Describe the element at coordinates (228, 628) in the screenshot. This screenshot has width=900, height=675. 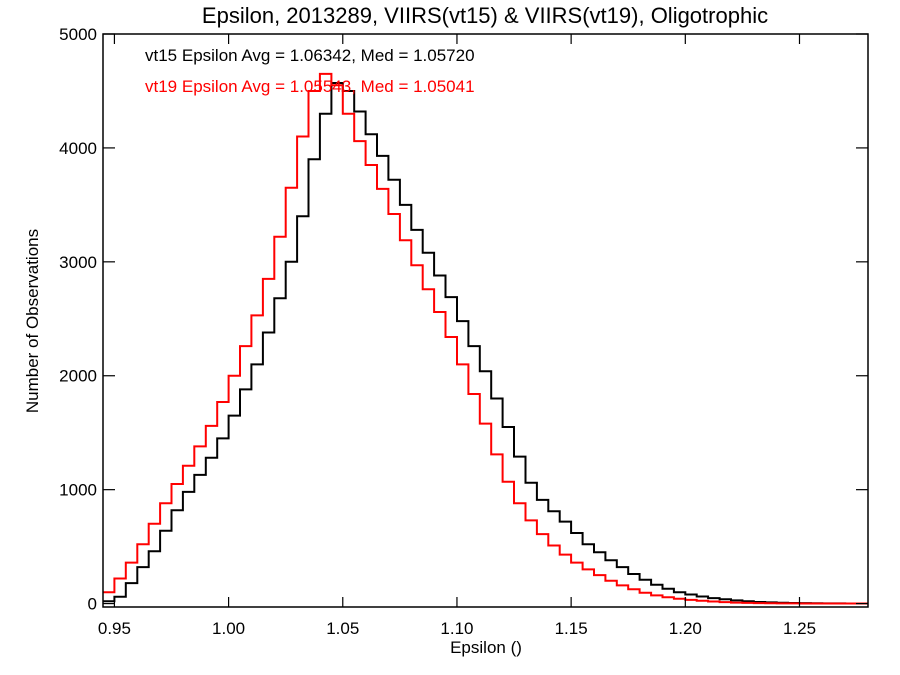
I see `x-tick-label: 1.00` at that location.